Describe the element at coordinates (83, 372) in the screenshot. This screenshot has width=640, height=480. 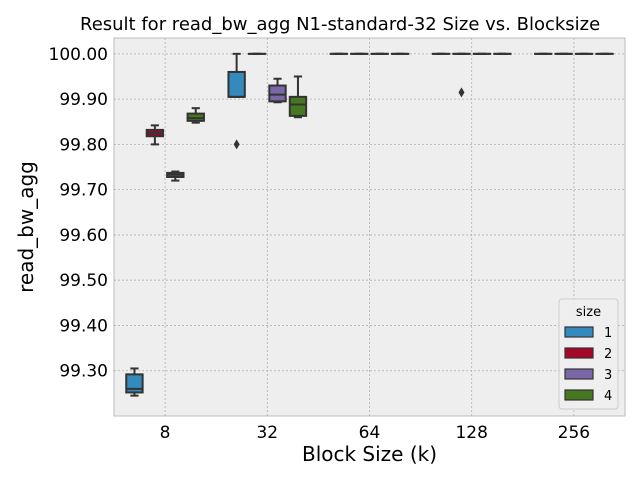
I see `y-tick-label: 99.30` at that location.